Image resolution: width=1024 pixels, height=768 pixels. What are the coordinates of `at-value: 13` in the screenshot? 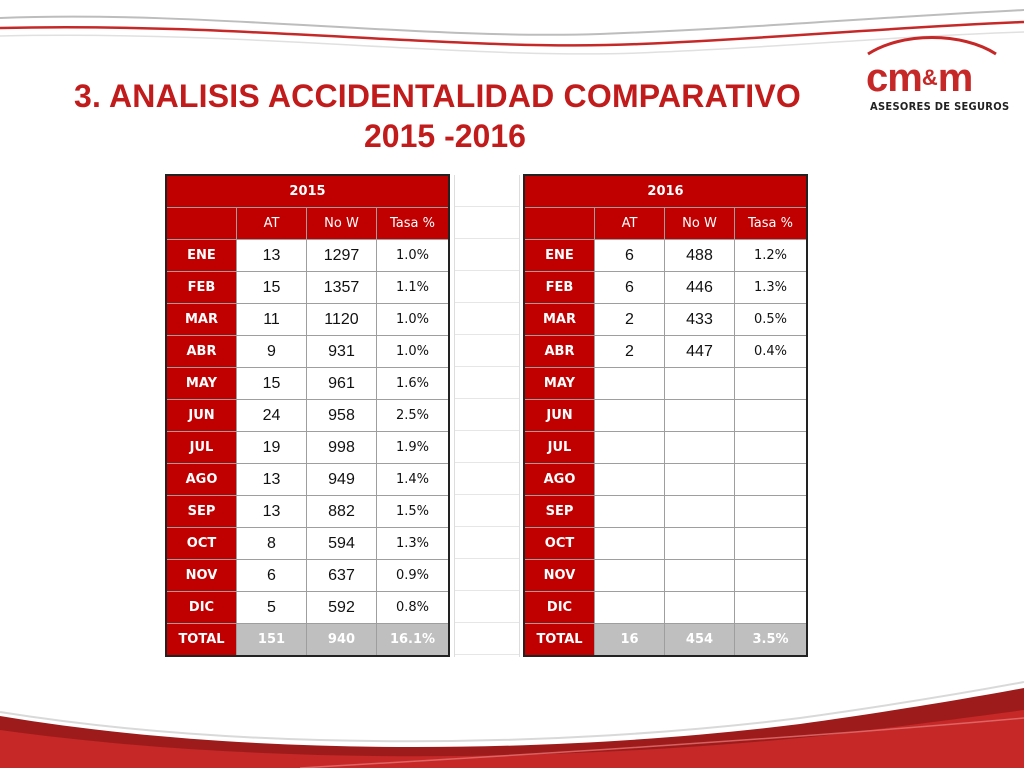 It's located at (271, 255).